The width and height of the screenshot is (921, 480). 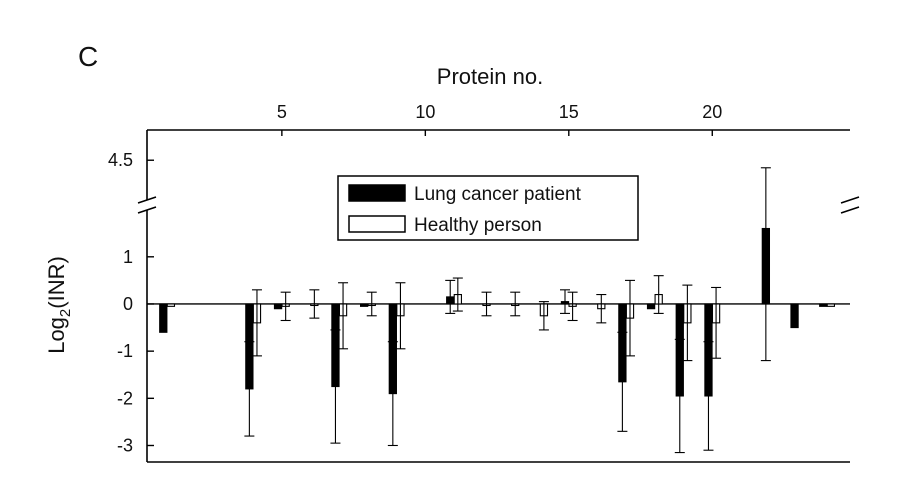 What do you see at coordinates (490, 76) in the screenshot?
I see `x-axis-title: Protein no.` at bounding box center [490, 76].